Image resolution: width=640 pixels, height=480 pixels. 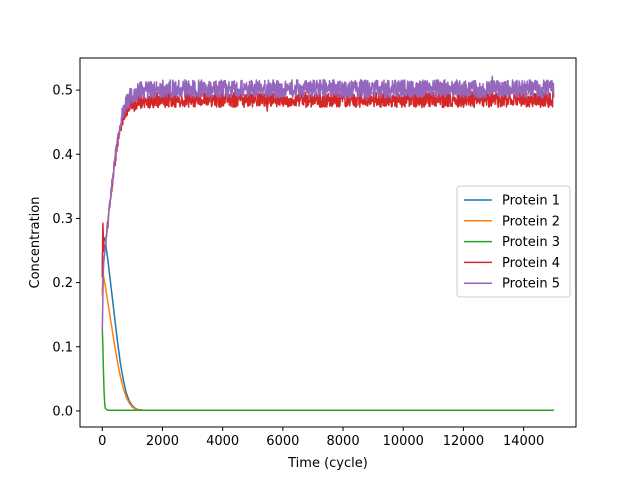 I want to click on x-tick-label: 12000, so click(x=463, y=441).